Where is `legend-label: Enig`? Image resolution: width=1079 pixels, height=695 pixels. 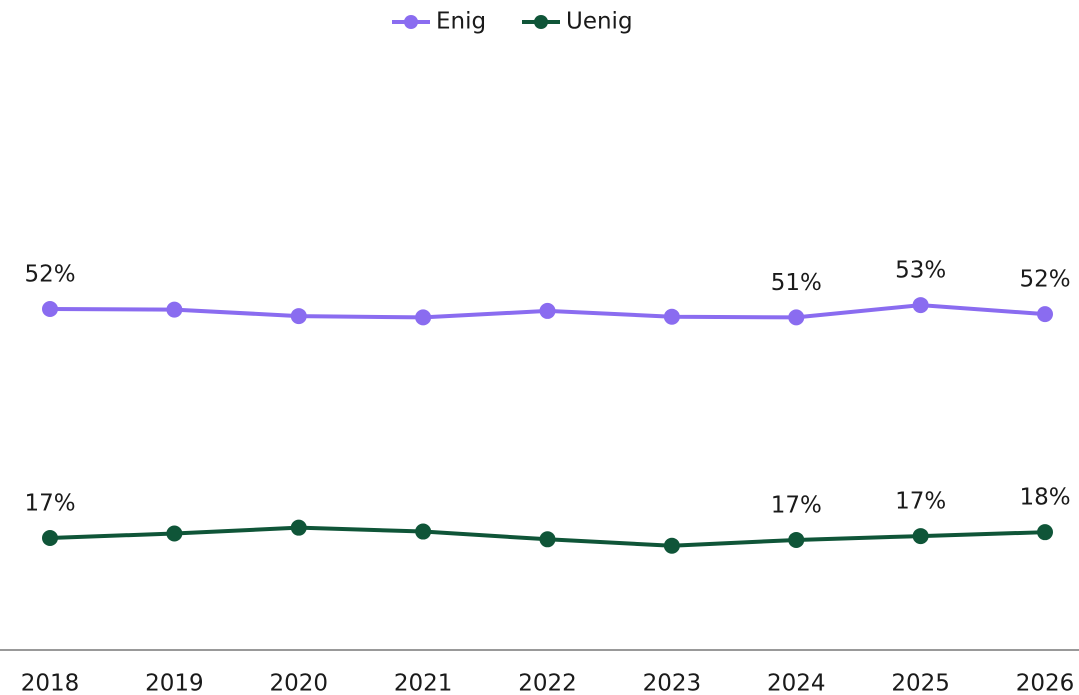 legend-label: Enig is located at coordinates (461, 22).